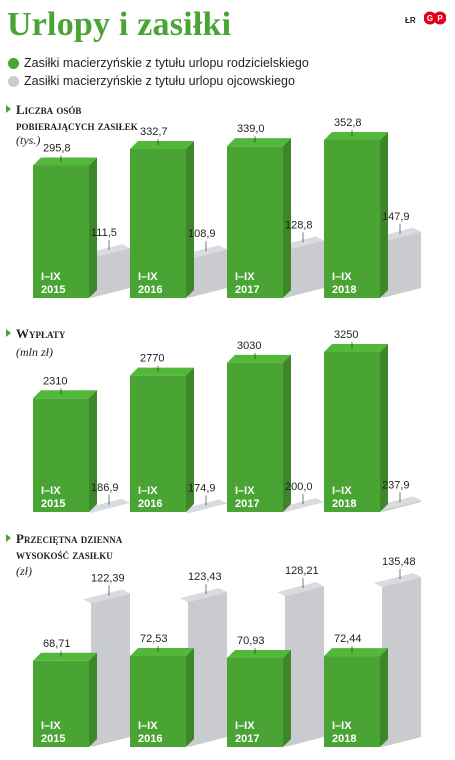  What do you see at coordinates (396, 485) in the screenshot?
I see `svg-text: 237,9` at bounding box center [396, 485].